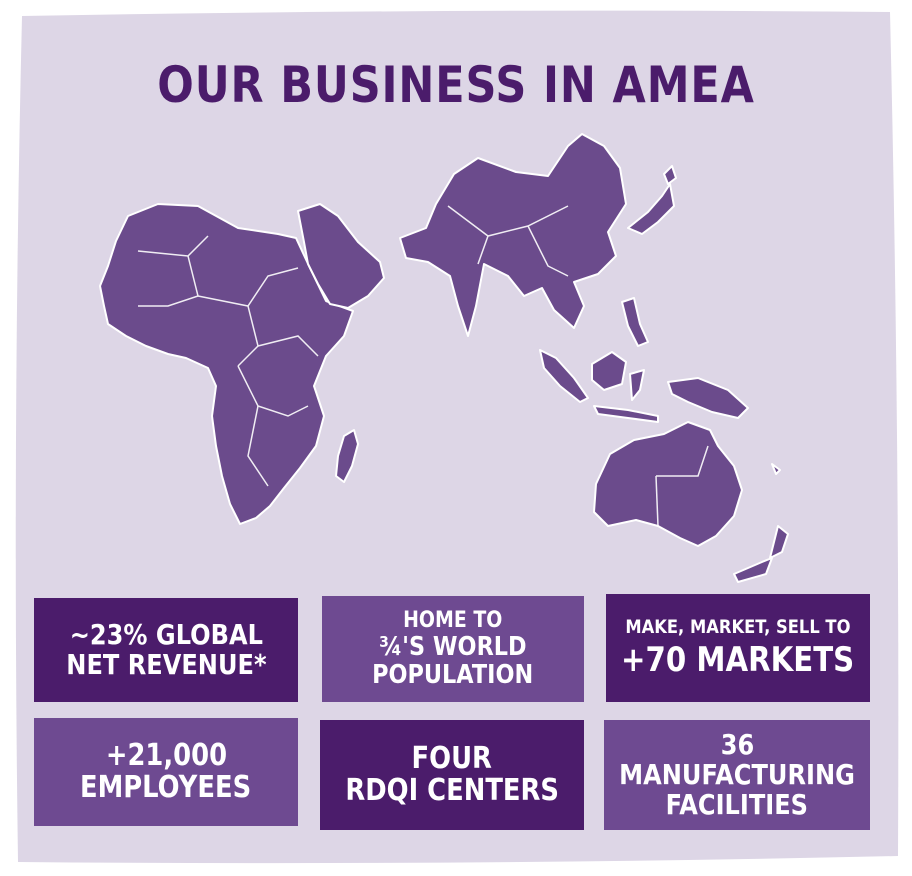  I want to click on stat-tile-manufacturing: 36 MANUFACTURING FACILITIES, so click(737, 775).